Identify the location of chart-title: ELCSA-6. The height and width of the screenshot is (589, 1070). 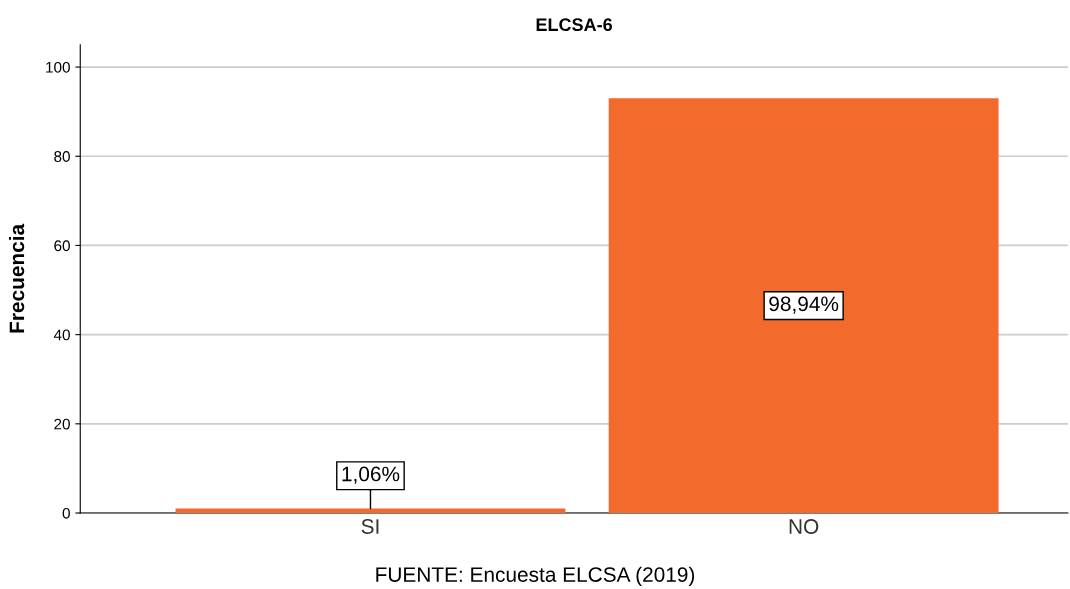
(574, 25).